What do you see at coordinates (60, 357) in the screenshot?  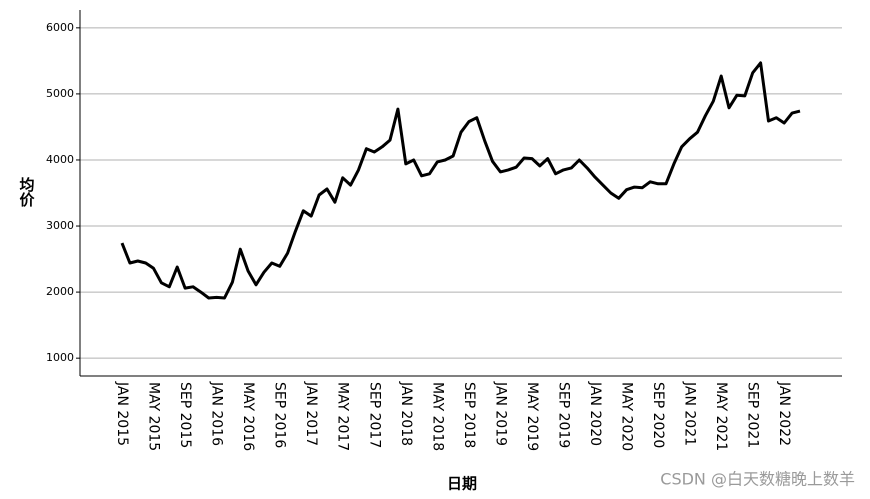 I see `y-tick-label: 1000` at bounding box center [60, 357].